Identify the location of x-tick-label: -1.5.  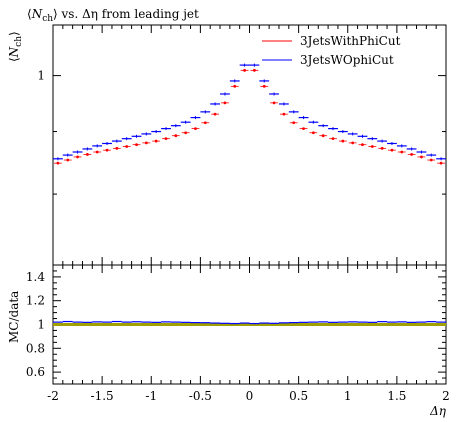
(102, 396).